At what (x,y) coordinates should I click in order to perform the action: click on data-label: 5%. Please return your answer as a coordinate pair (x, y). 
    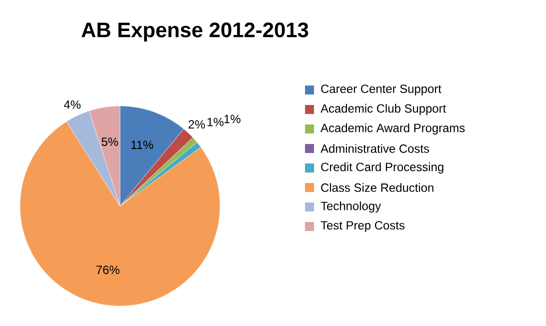
    Looking at the image, I should click on (110, 142).